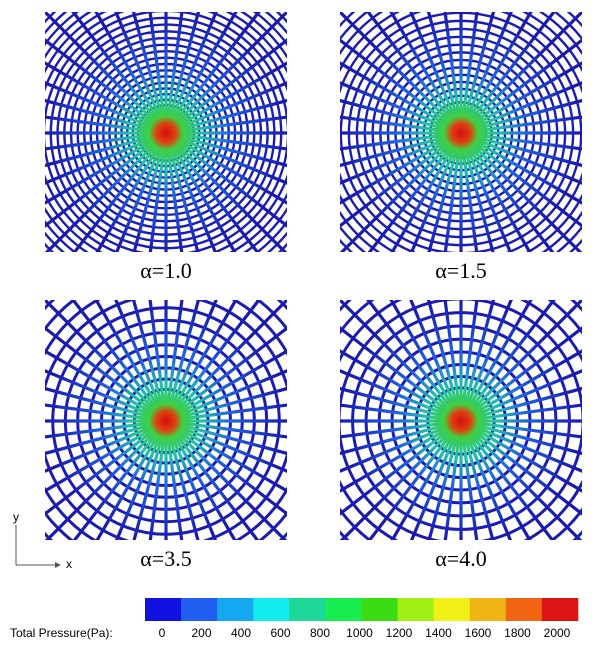 The height and width of the screenshot is (648, 600). Describe the element at coordinates (557, 633) in the screenshot. I see `colorbar-tick-label: 2000` at that location.